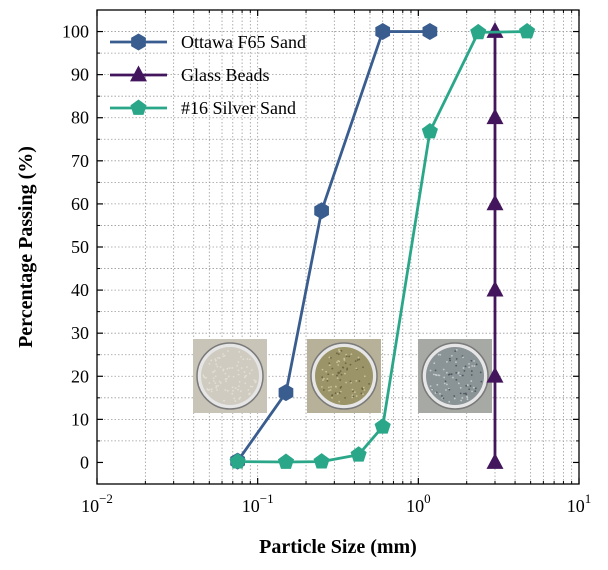 This screenshot has width=608, height=570. Describe the element at coordinates (344, 376) in the screenshot. I see `silver-sand-sample-photo` at that location.